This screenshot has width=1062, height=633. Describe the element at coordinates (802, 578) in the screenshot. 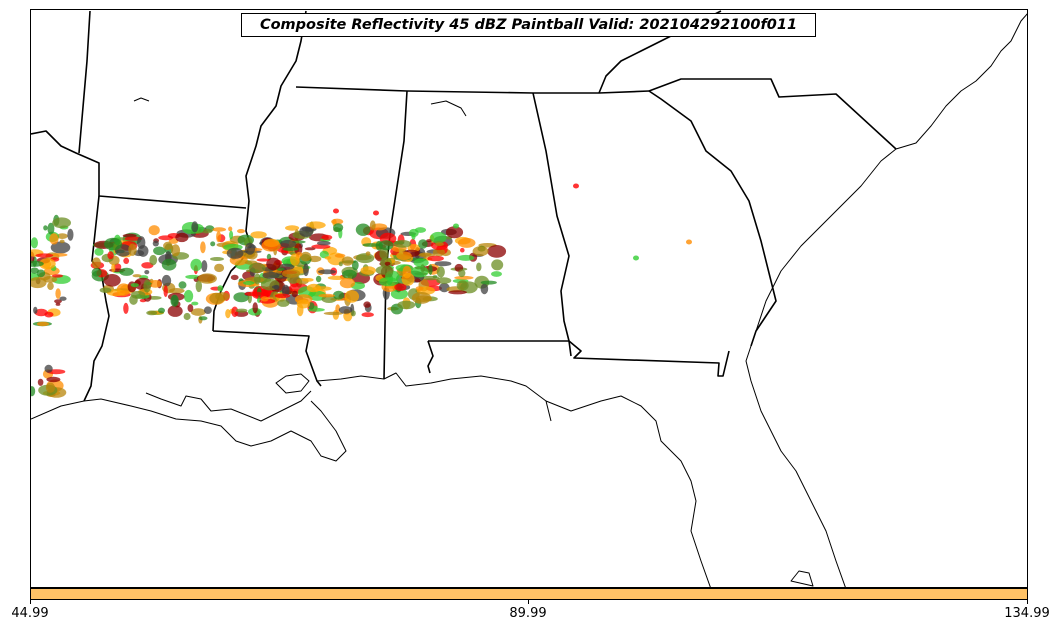

I see `lake-okeechobee` at that location.